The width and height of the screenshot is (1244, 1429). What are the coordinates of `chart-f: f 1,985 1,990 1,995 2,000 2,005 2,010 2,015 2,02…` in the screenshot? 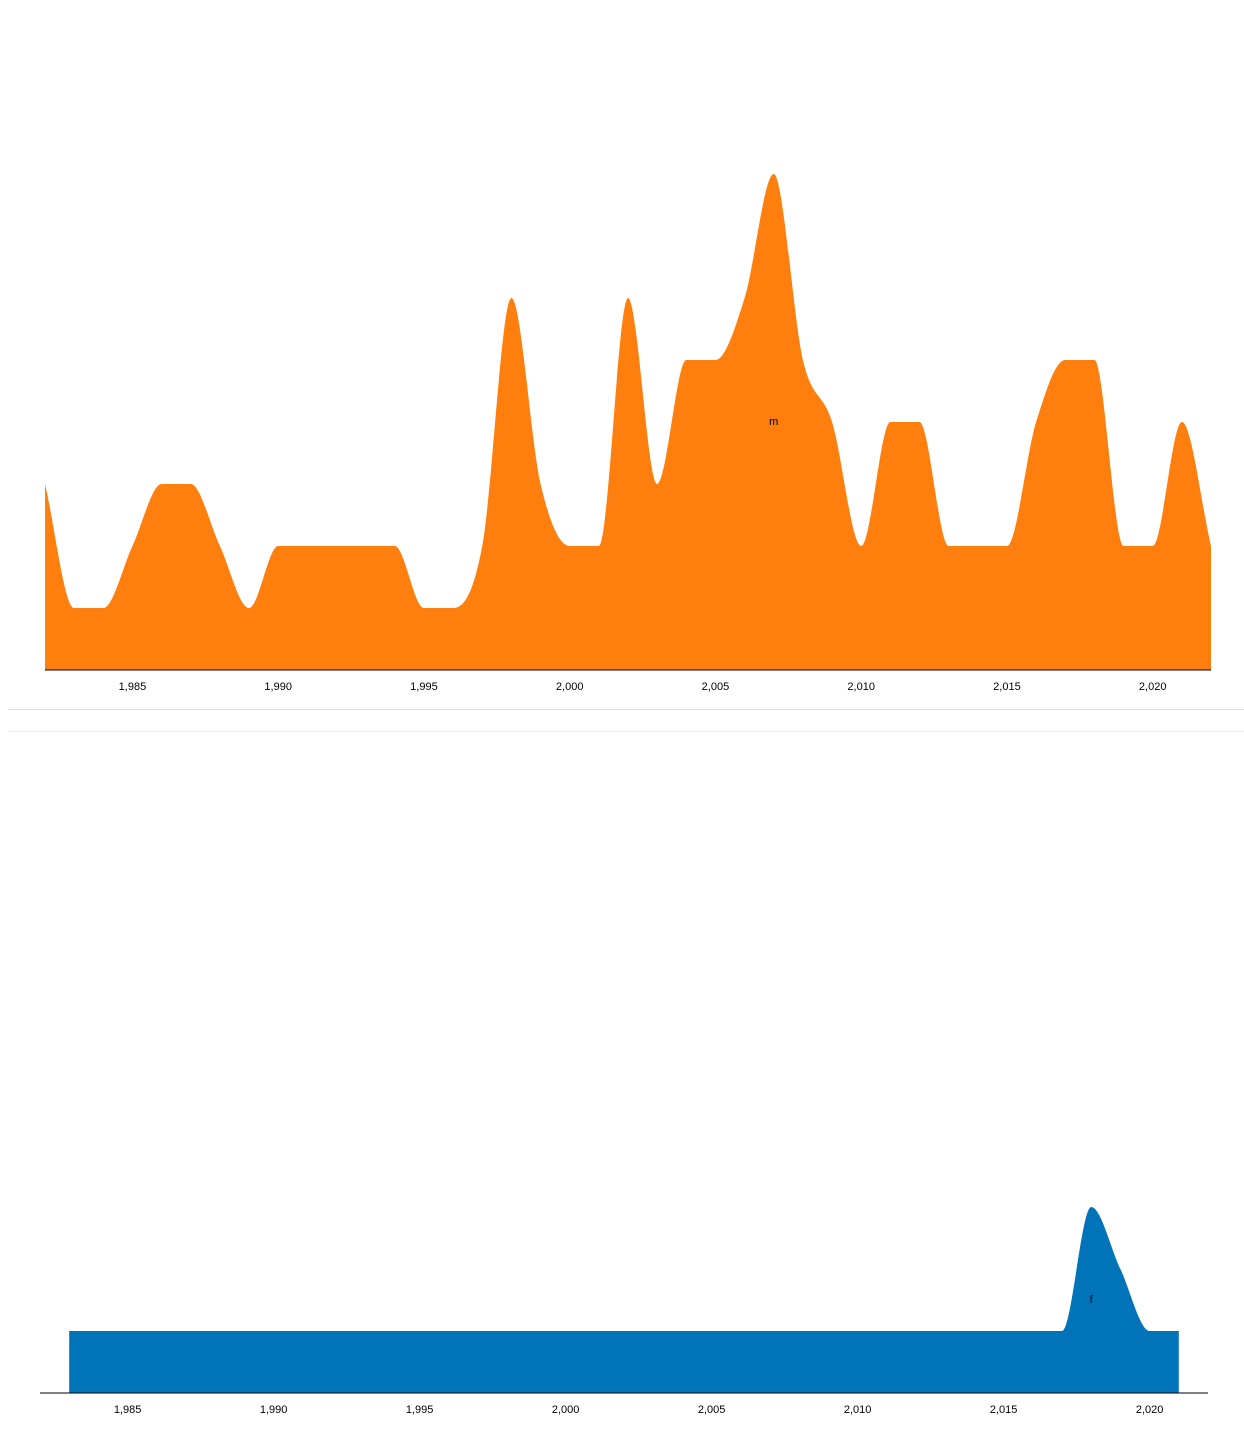 It's located at (624, 1311).